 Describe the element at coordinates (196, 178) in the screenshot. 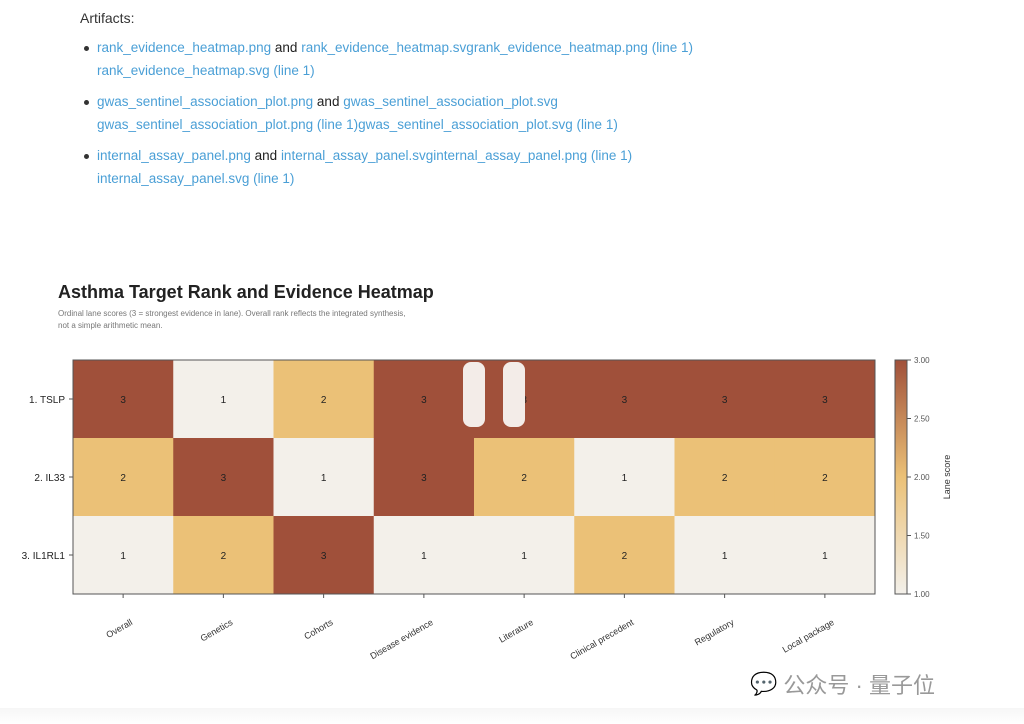

I see `artifact-link: internal_assay_panel.svg (line 1)` at that location.